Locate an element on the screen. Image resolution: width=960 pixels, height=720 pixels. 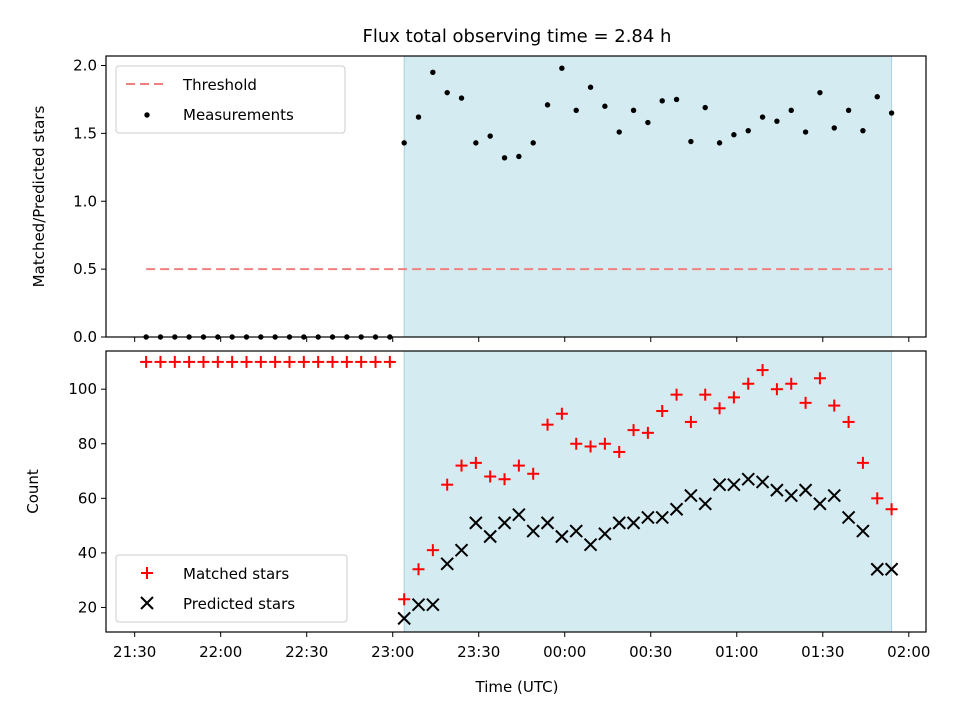
legend-matched-label: Matched stars is located at coordinates (236, 574).